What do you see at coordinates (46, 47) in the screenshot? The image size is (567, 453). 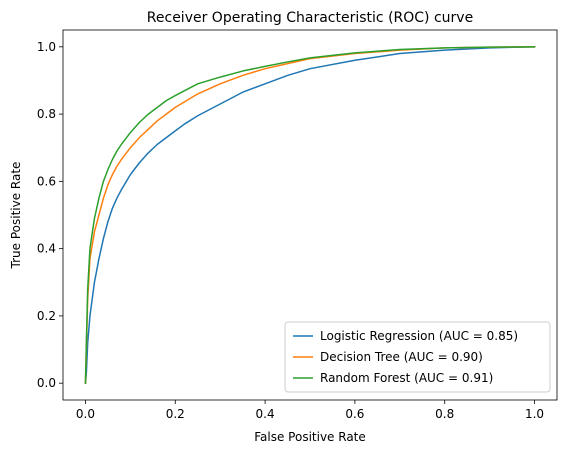 I see `y-tick-label: 1.0` at bounding box center [46, 47].